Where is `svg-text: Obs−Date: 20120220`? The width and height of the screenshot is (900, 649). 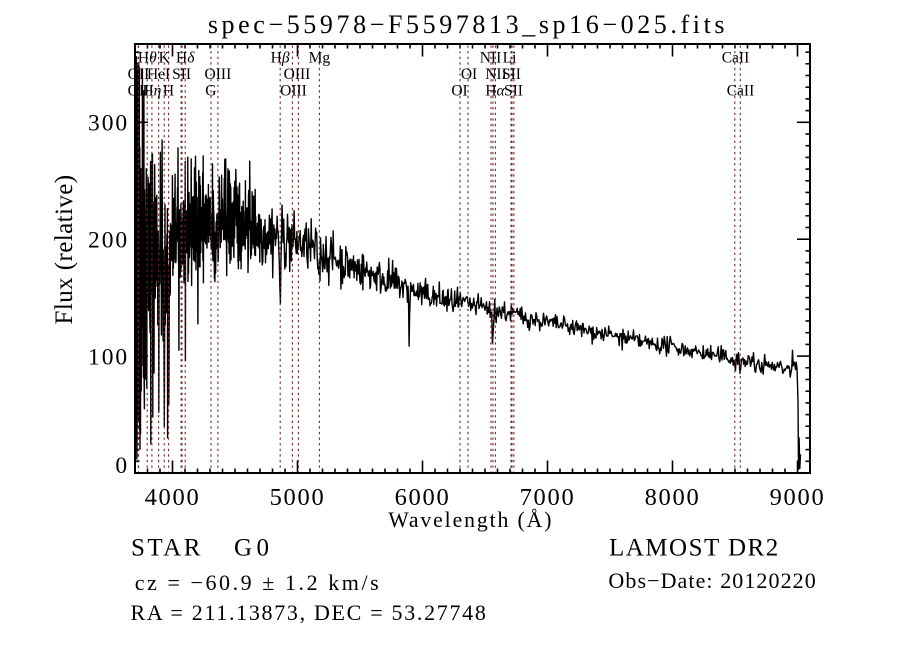
svg-text: Obs−Date: 20120220 is located at coordinates (712, 580).